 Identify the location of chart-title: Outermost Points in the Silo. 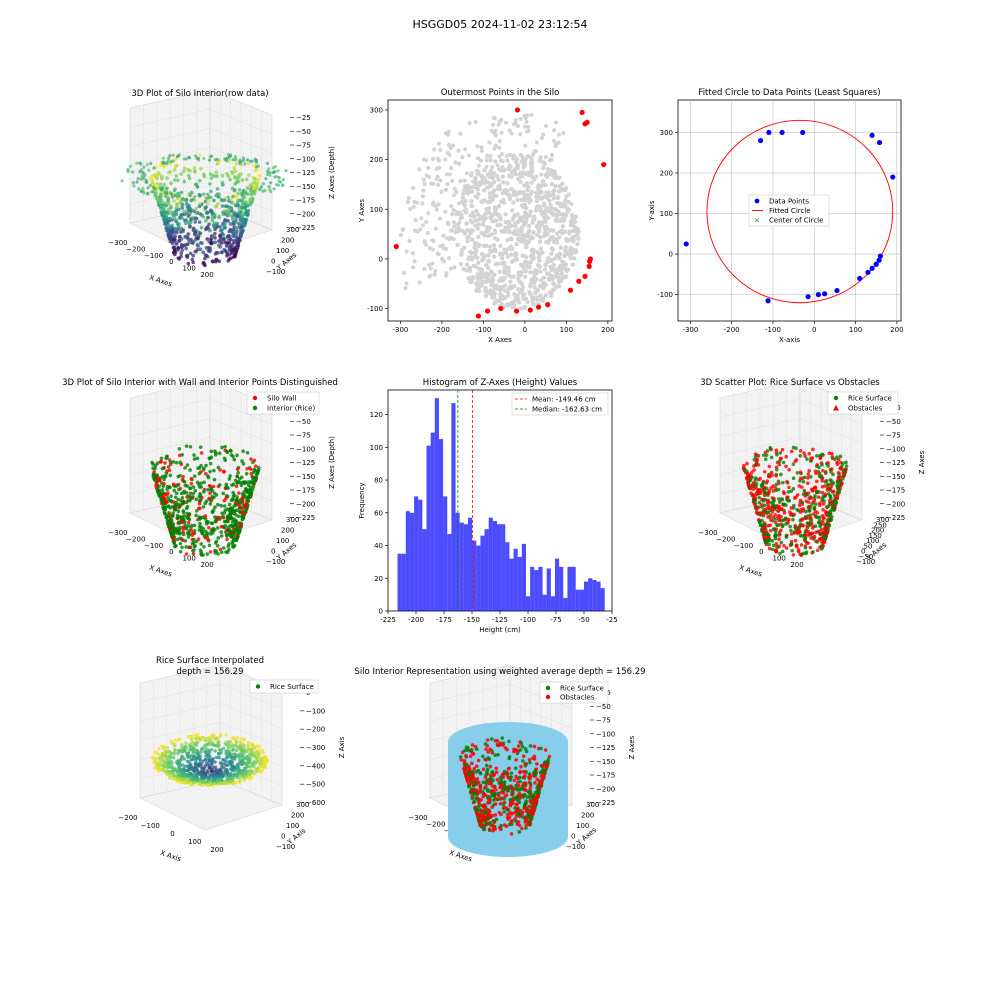
(500, 93).